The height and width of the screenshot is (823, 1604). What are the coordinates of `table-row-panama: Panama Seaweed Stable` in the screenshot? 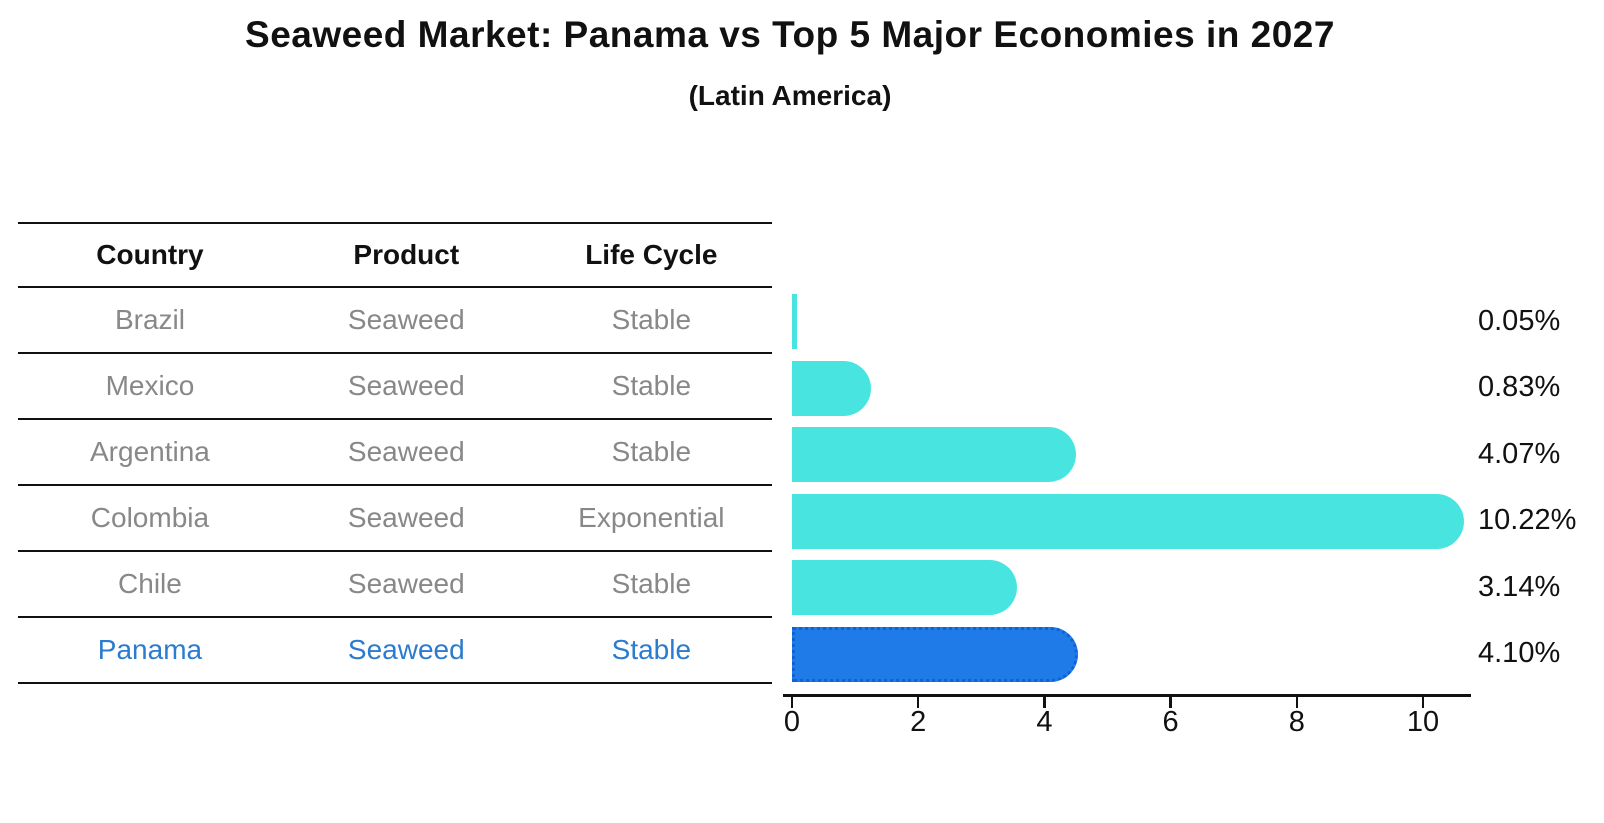 It's located at (395, 650).